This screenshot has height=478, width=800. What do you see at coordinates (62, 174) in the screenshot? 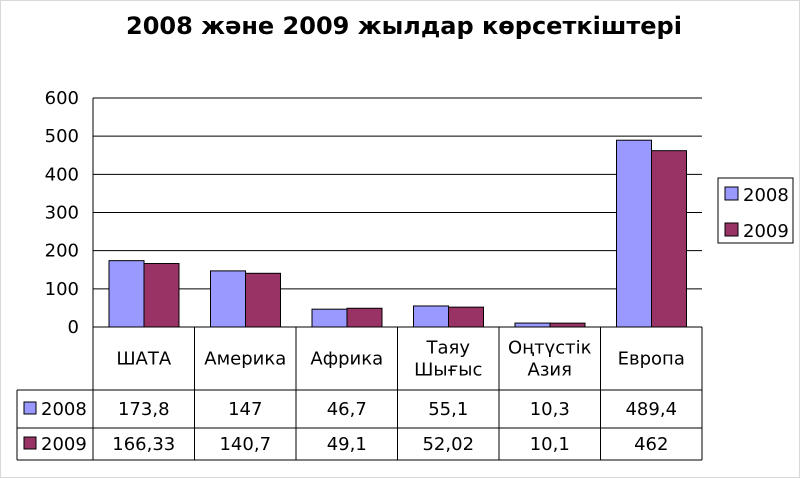
I see `y-tick-label: 400` at bounding box center [62, 174].